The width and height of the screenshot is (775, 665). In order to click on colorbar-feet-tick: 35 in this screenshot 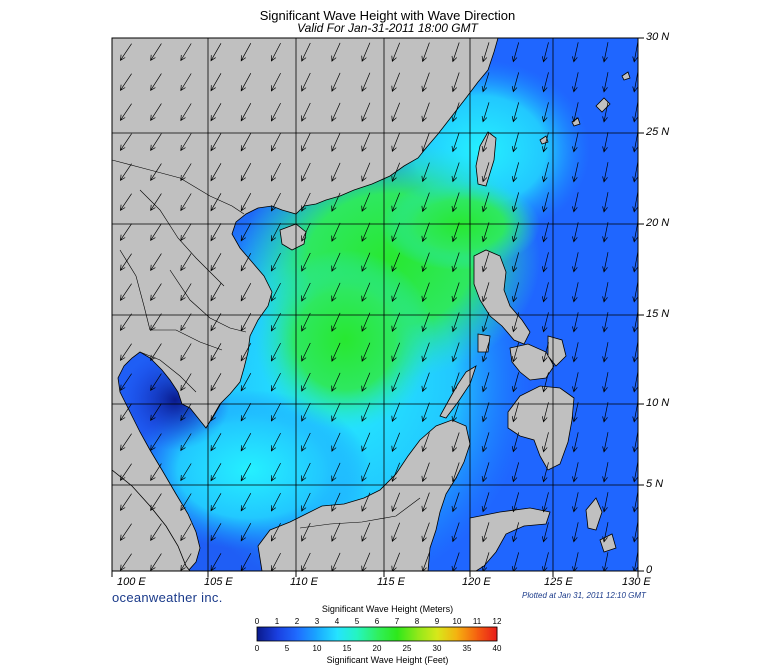, I will do `click(467, 648)`.